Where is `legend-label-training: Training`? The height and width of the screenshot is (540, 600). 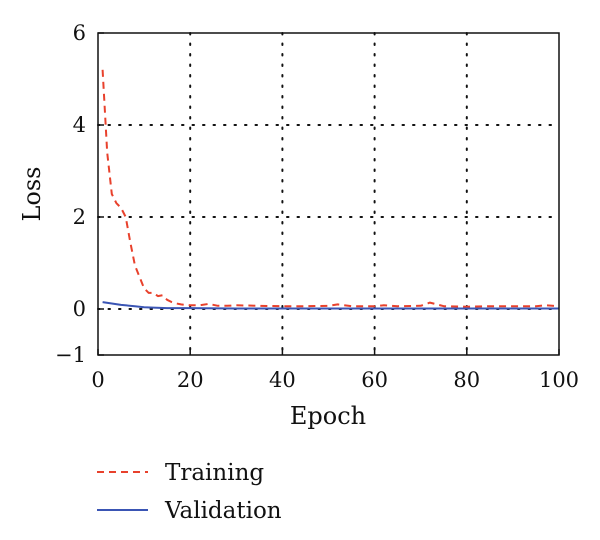
legend-label-training: Training is located at coordinates (214, 473).